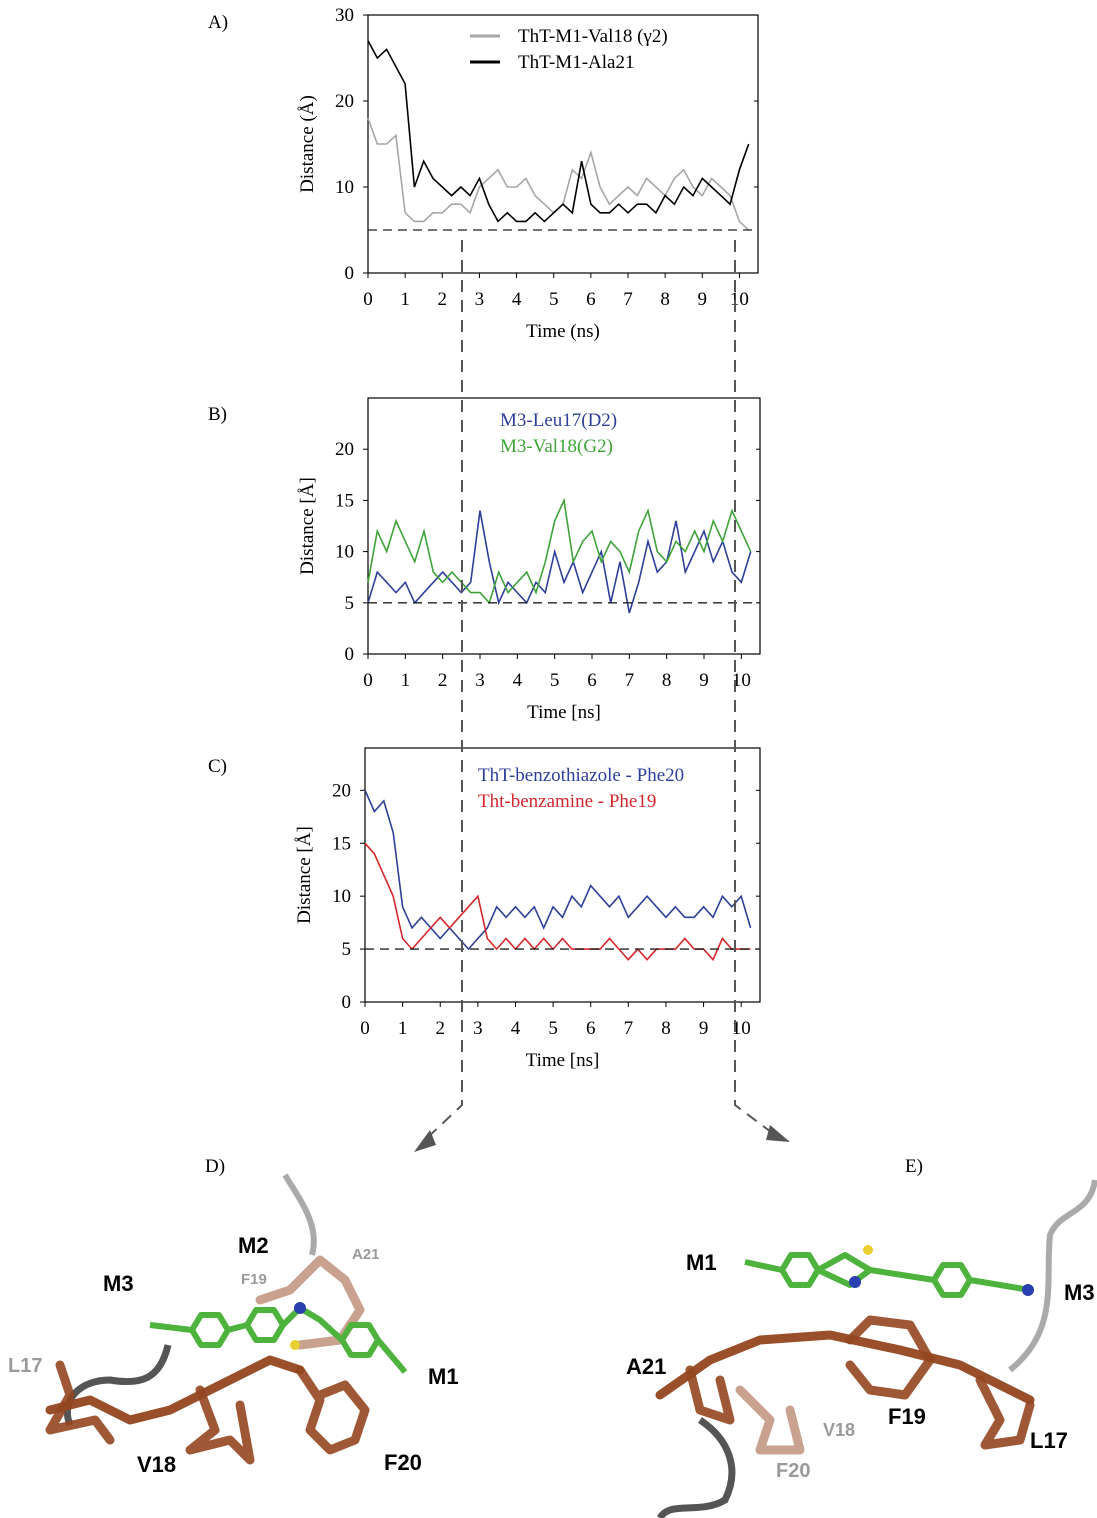 The width and height of the screenshot is (1097, 1518). What do you see at coordinates (567, 801) in the screenshot?
I see `legend-label: Tht-benzamine - Phe19` at bounding box center [567, 801].